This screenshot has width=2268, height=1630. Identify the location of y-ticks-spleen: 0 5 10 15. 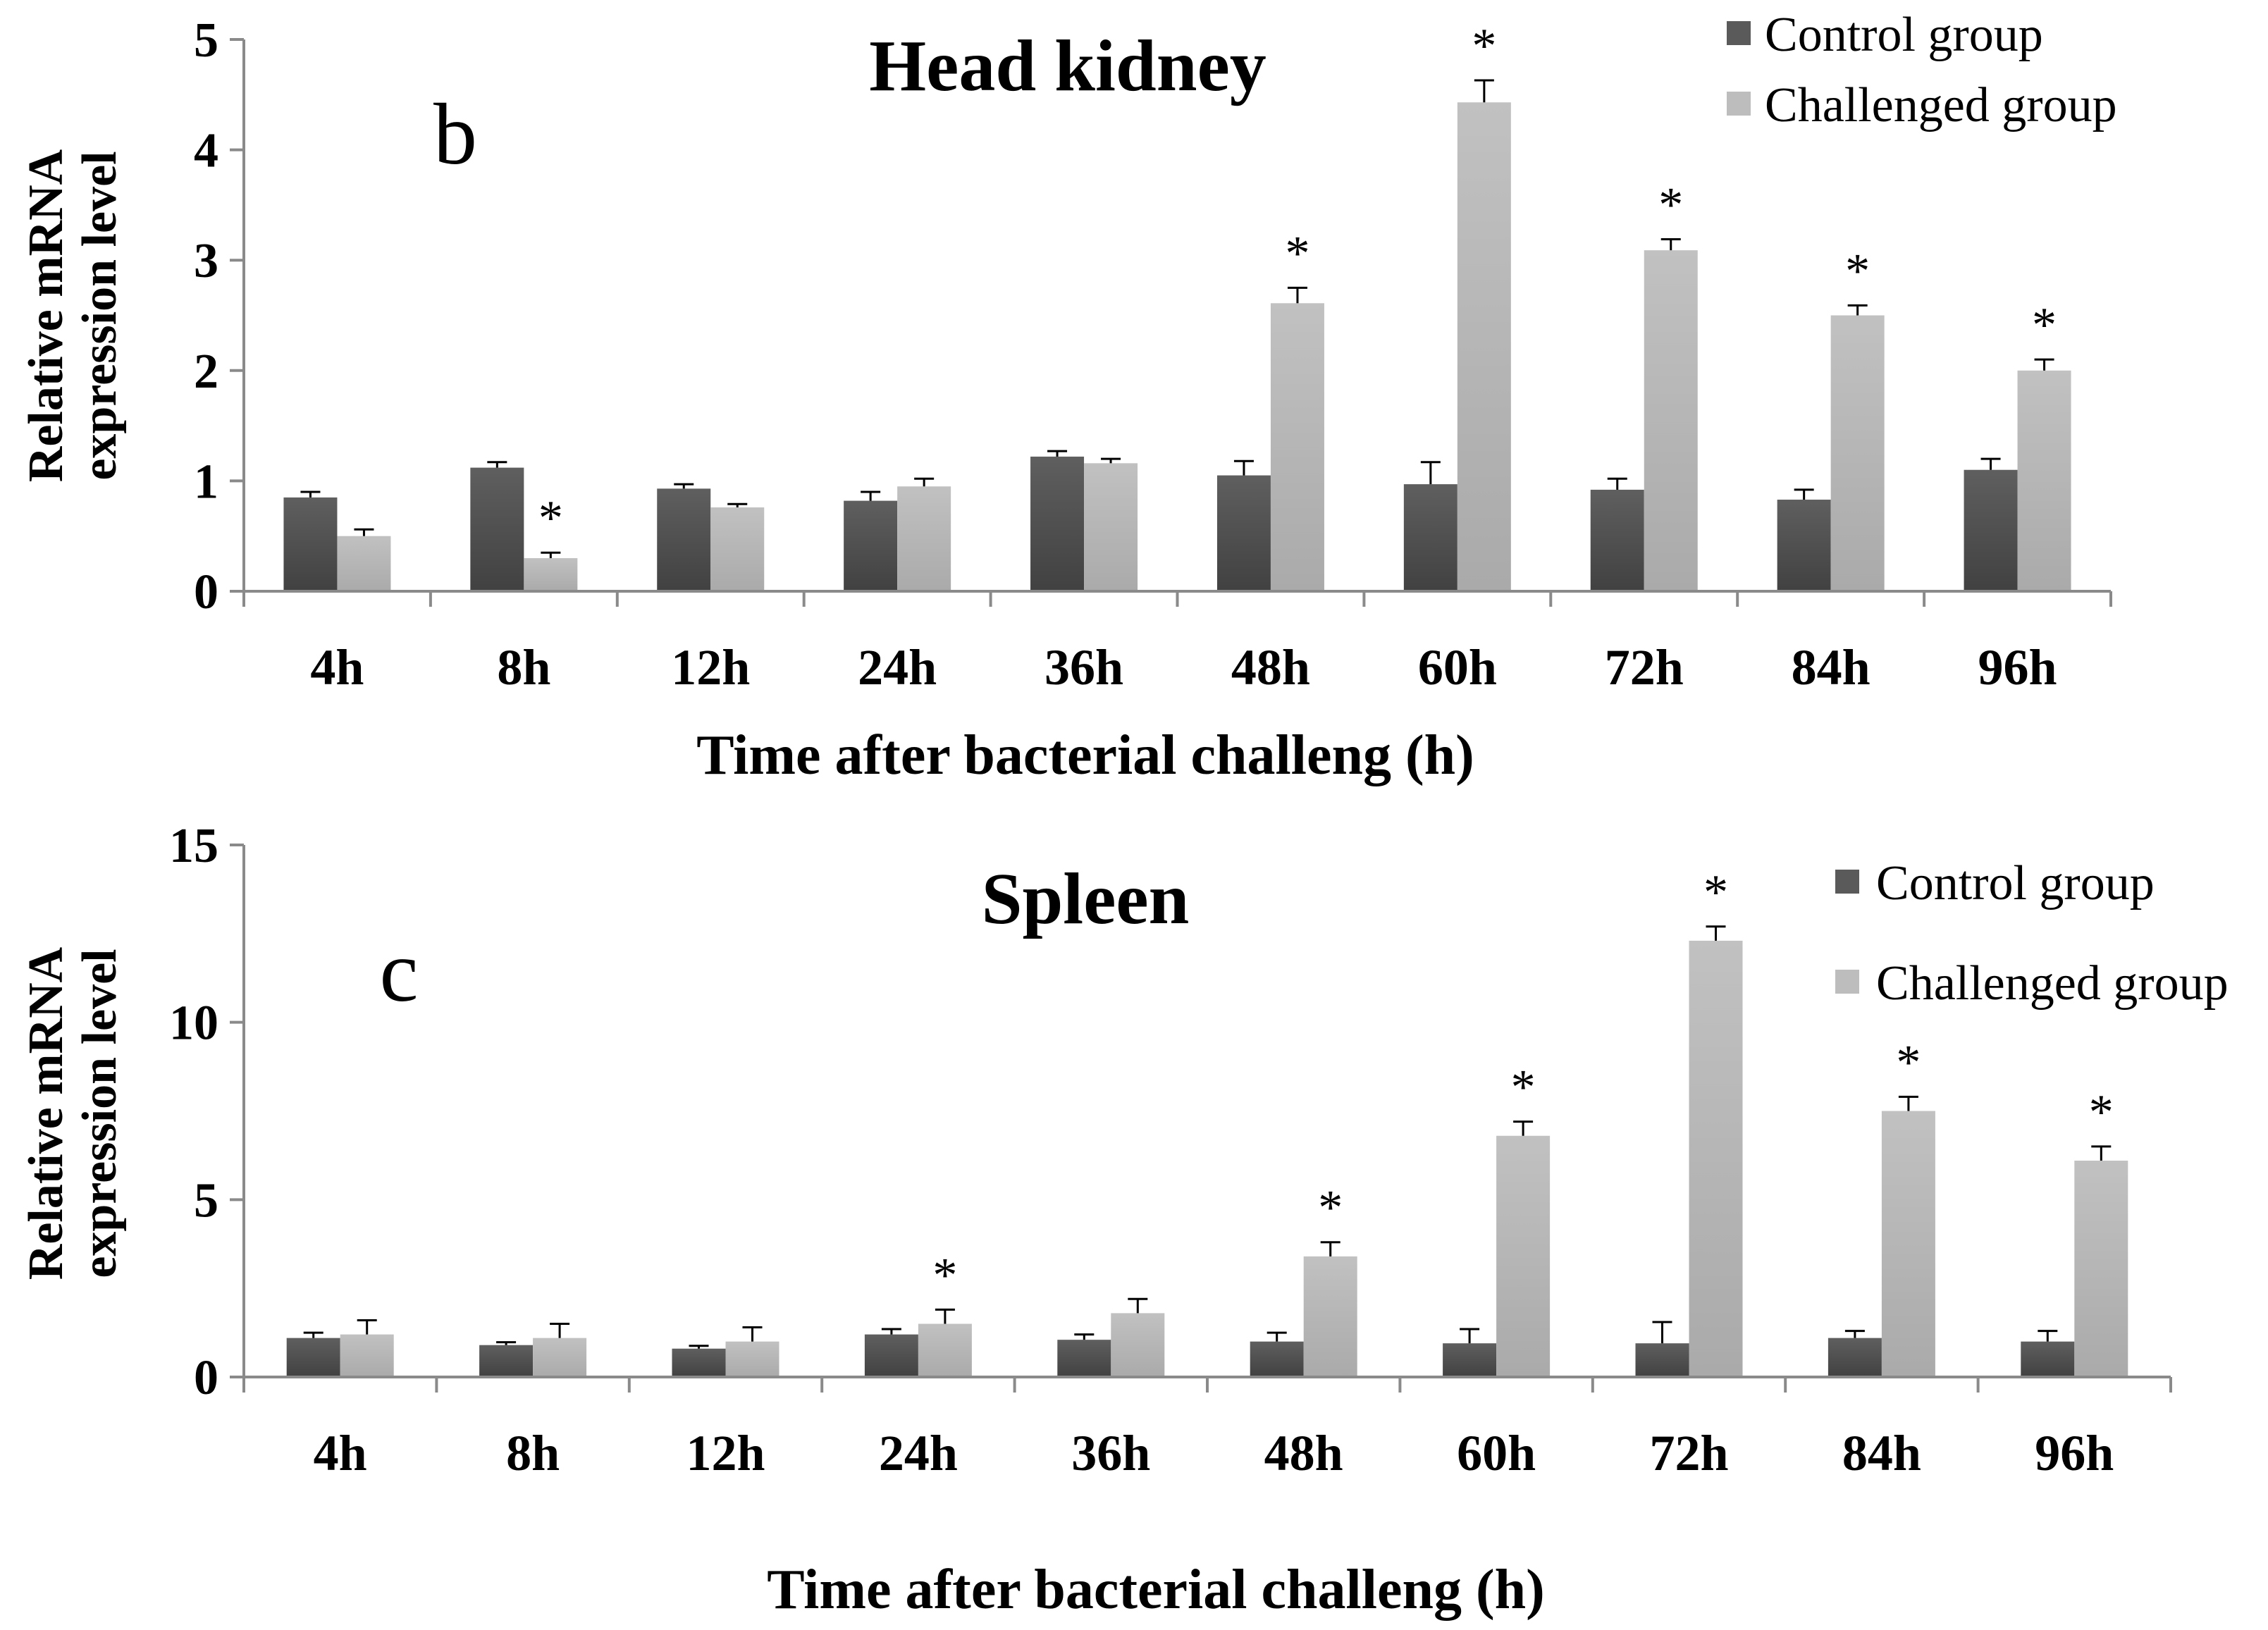
(206, 1112).